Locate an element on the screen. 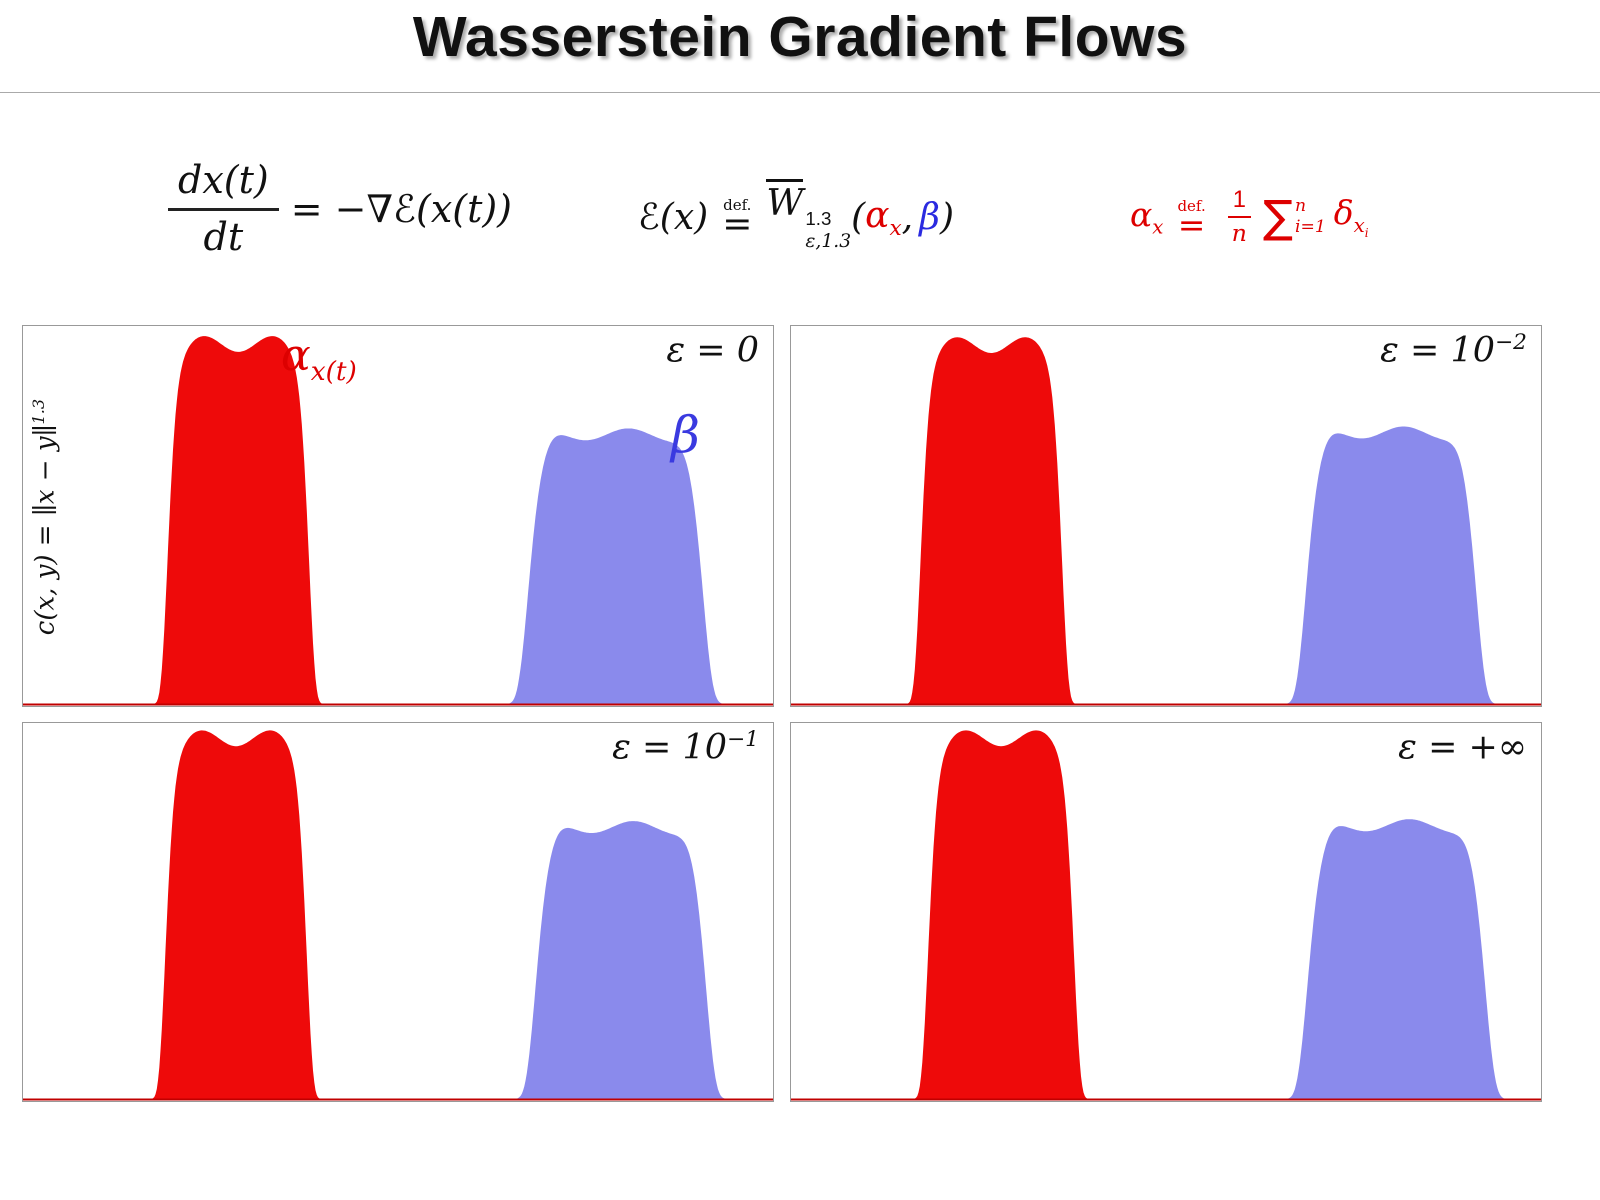 Image resolution: width=1600 pixels, height=1200 pixels. epsilon-exponent: −2 is located at coordinates (1511, 342).